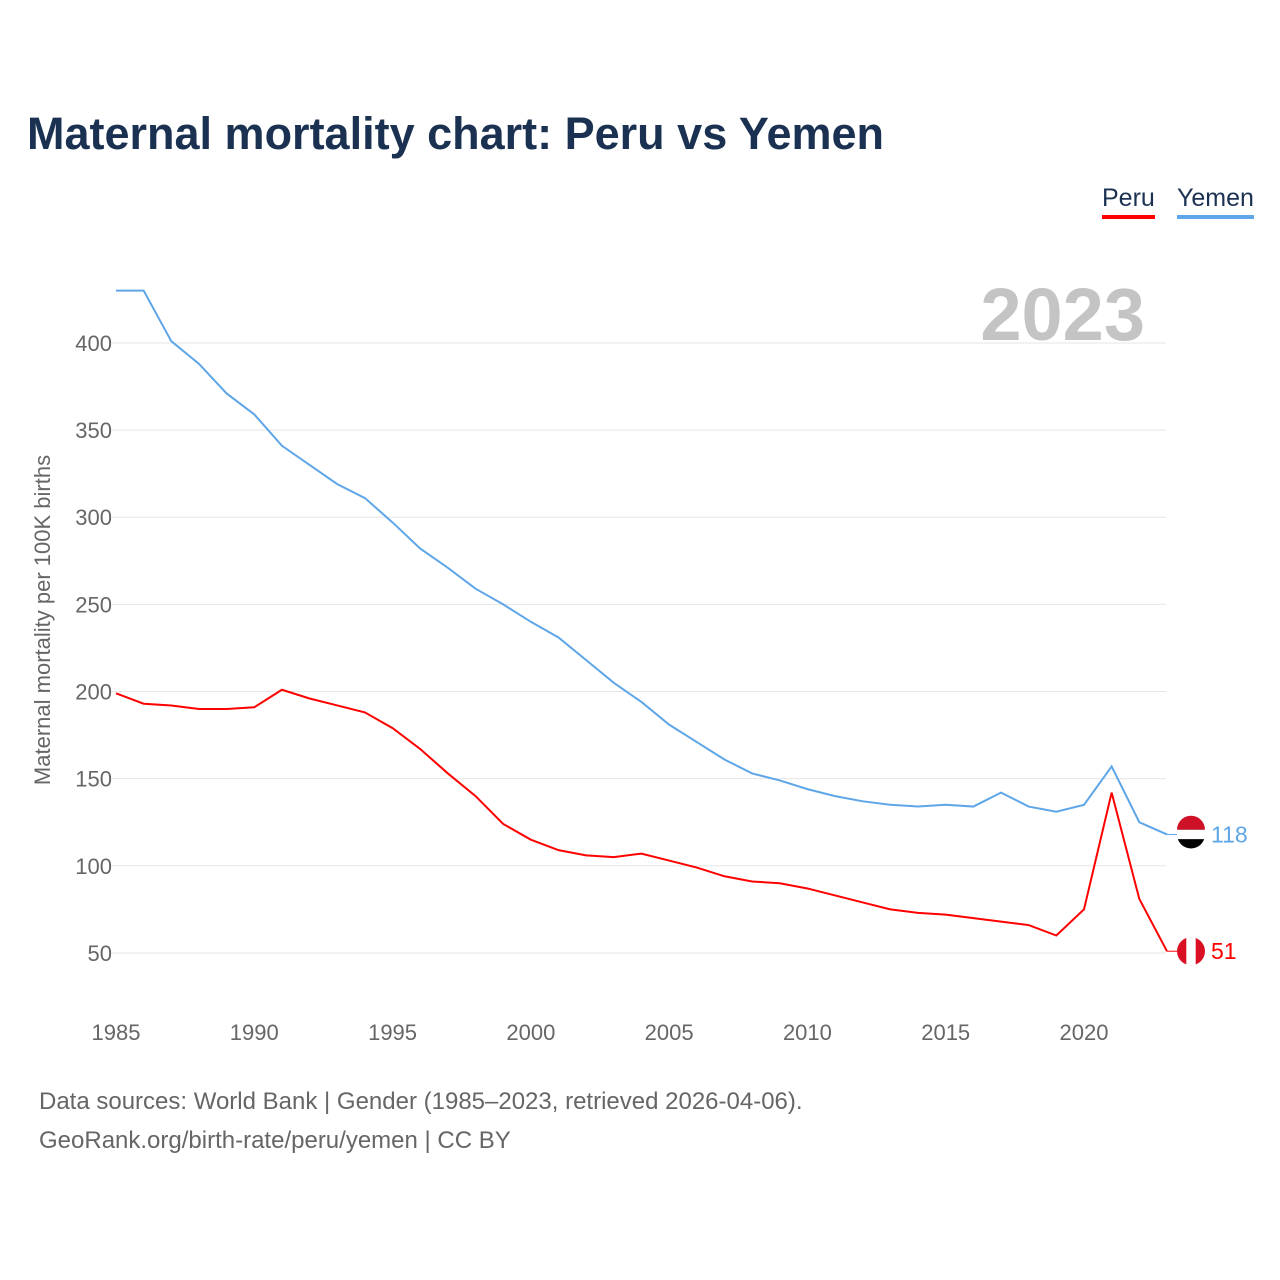 The height and width of the screenshot is (1280, 1280). Describe the element at coordinates (1191, 822) in the screenshot. I see `yemen-flag-red` at that location.